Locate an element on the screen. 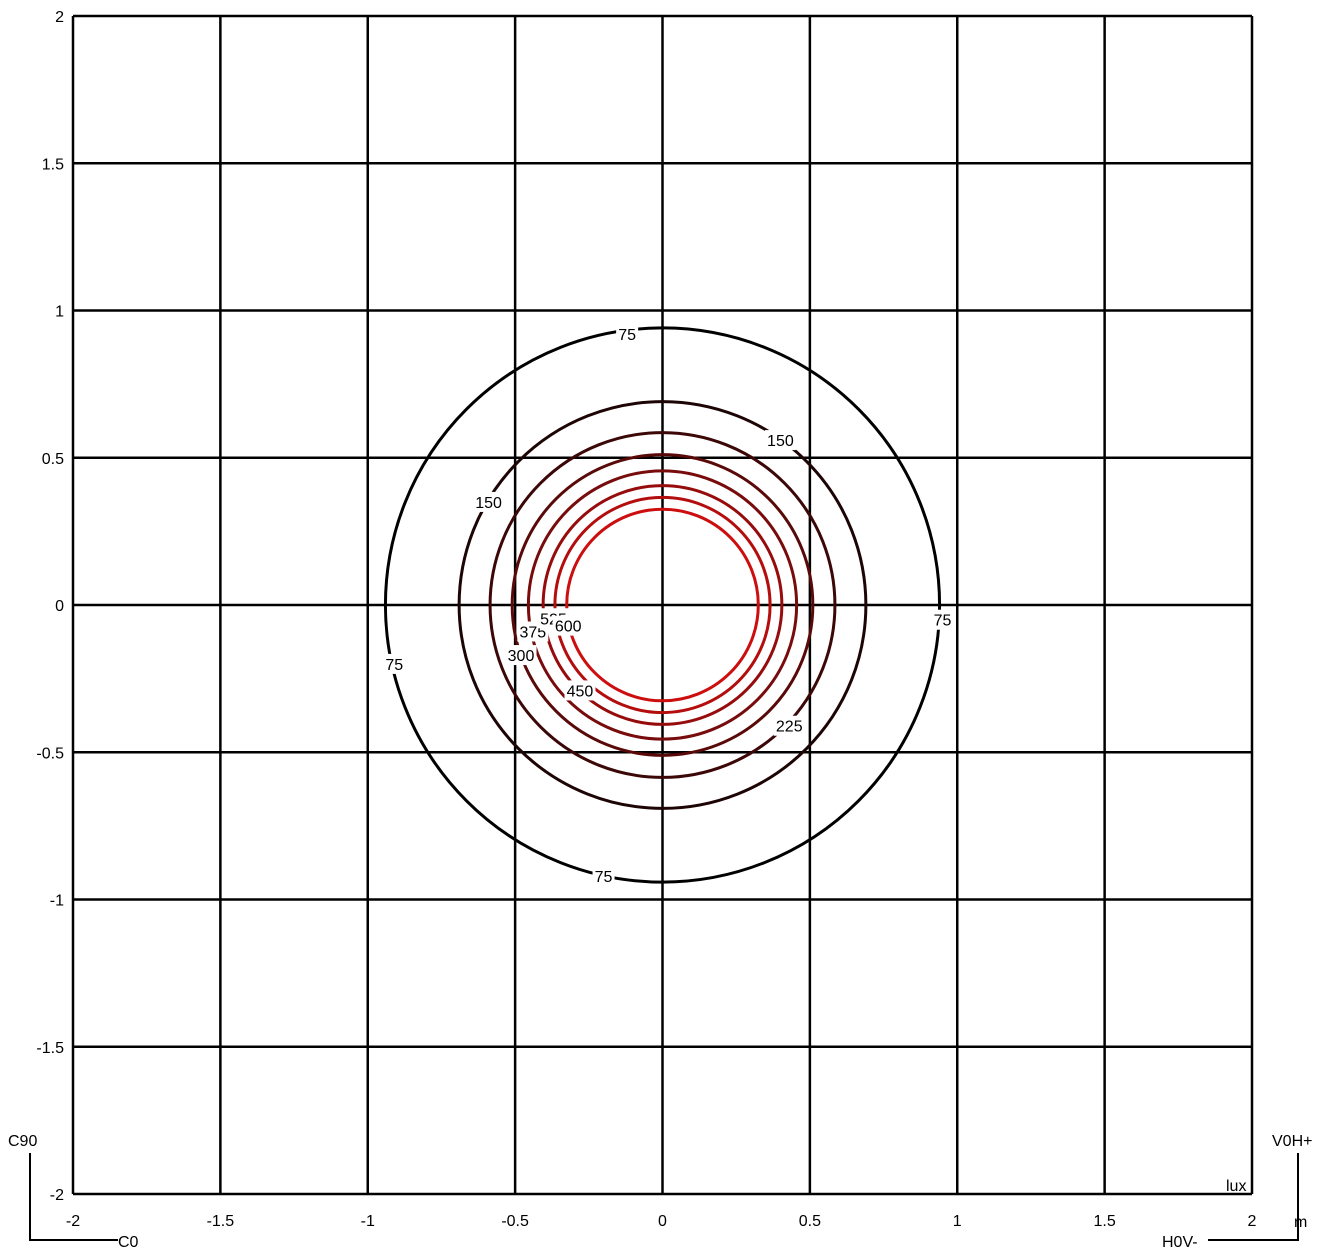 Image resolution: width=1337 pixels, height=1250 pixels. y-tick-label: -2 is located at coordinates (57, 1195).